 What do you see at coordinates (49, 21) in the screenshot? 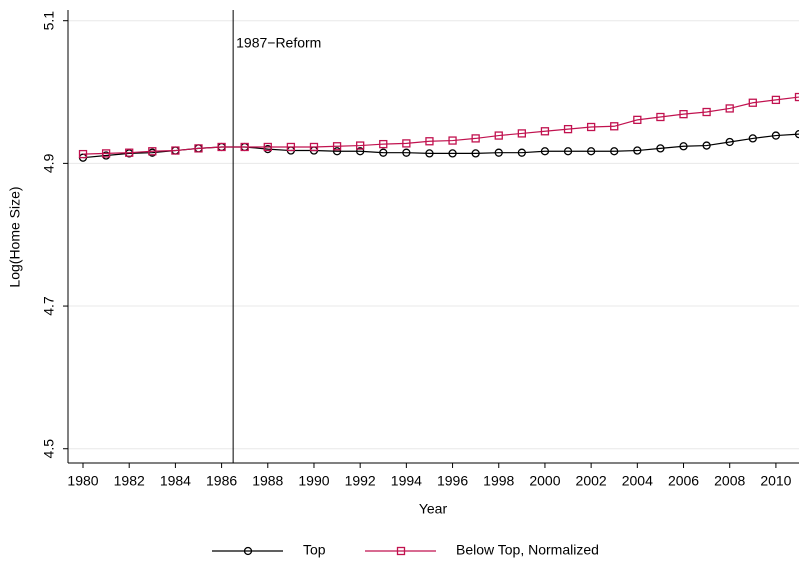
I see `y-tick-label: 5.1` at bounding box center [49, 21].